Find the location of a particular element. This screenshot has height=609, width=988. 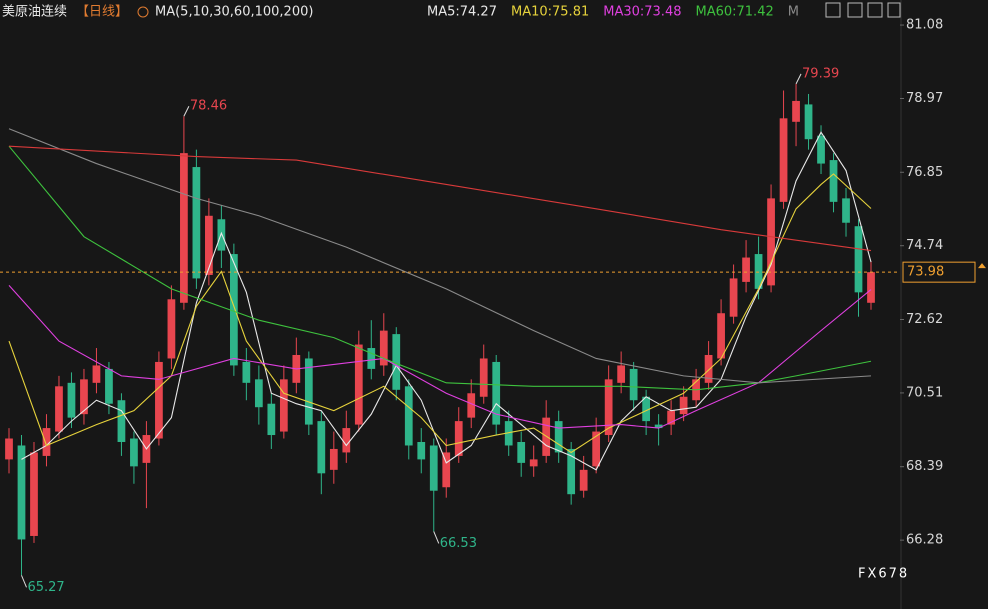

last-price-label: 73.98 is located at coordinates (925, 272).